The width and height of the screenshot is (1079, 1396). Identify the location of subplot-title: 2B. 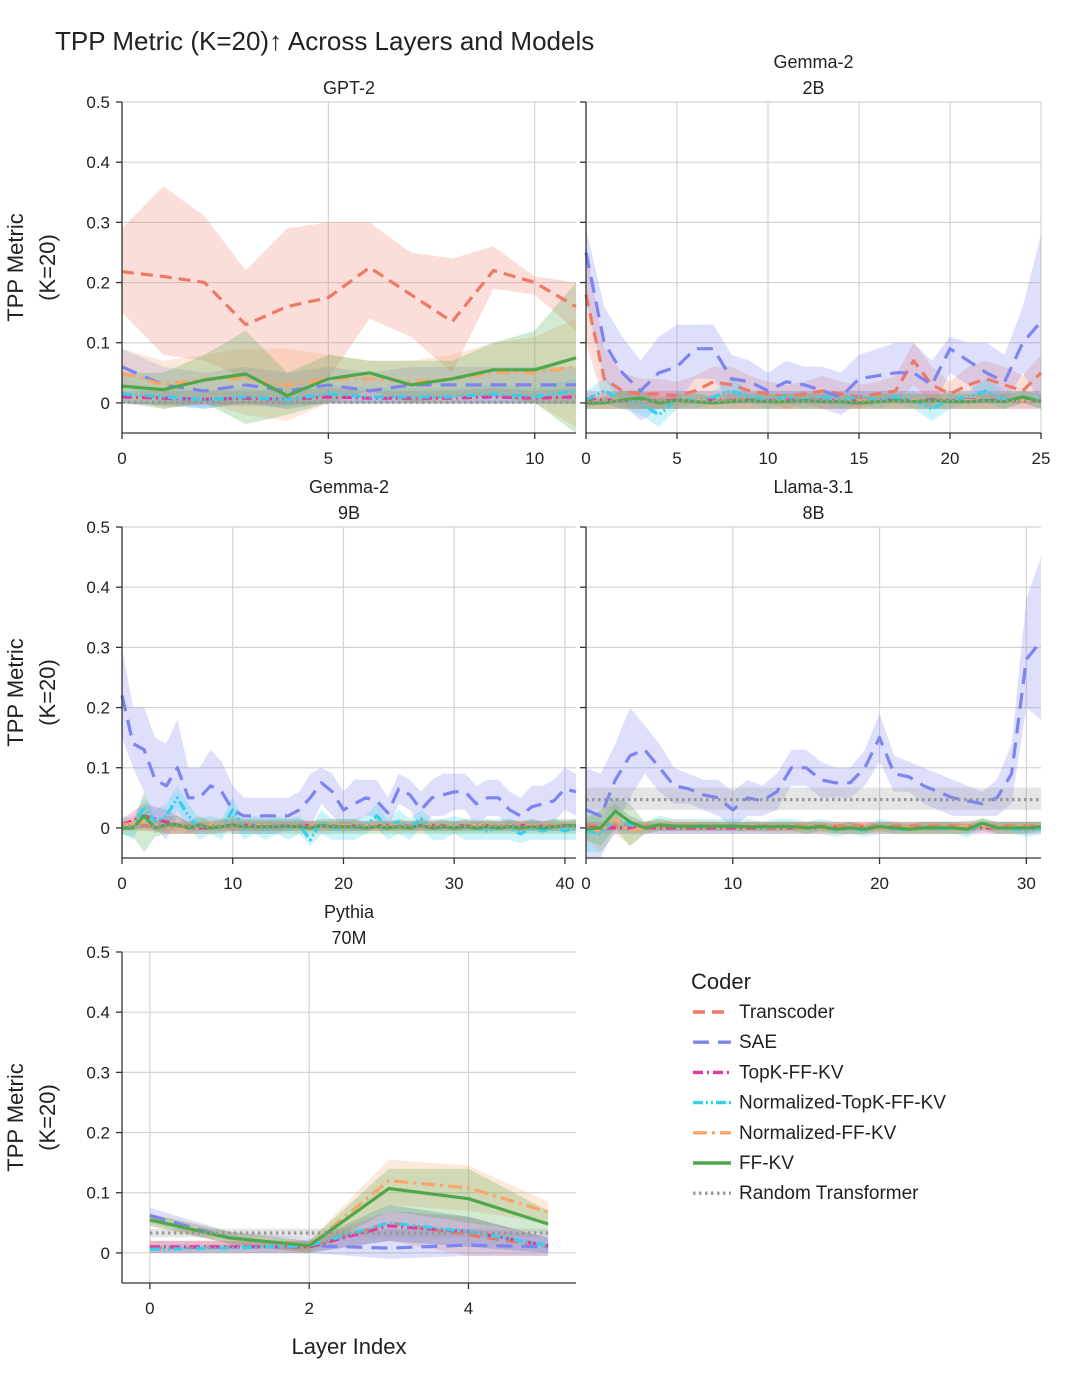
(813, 88).